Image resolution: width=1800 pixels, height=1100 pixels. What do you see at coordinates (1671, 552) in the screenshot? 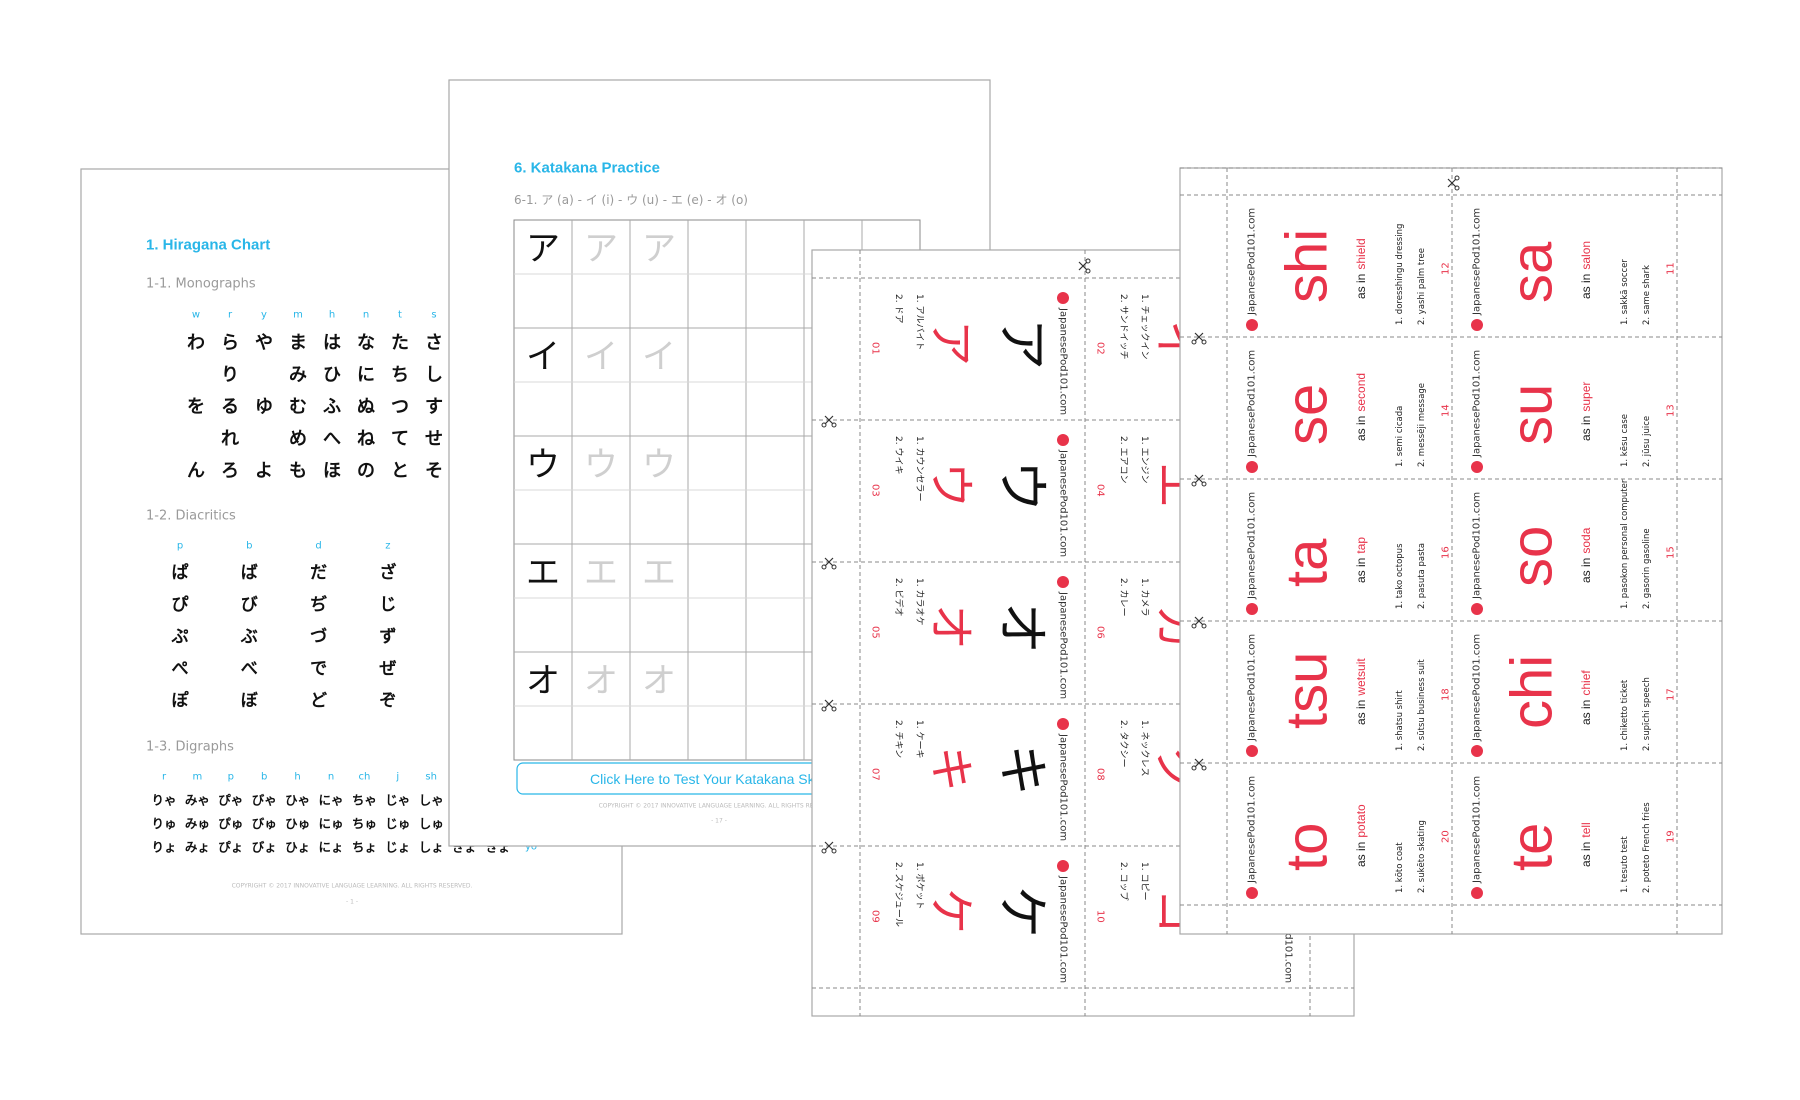
I see `card-number: 15` at bounding box center [1671, 552].